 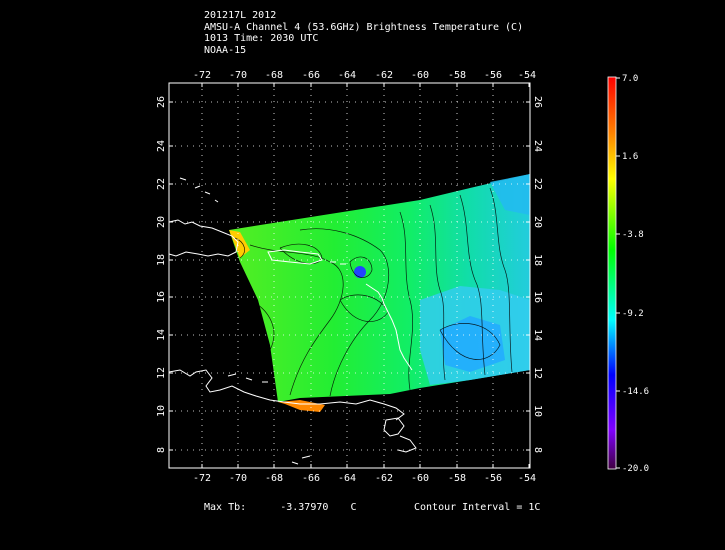 What do you see at coordinates (301, 460) in the screenshot?
I see `orinoco-coast` at bounding box center [301, 460].